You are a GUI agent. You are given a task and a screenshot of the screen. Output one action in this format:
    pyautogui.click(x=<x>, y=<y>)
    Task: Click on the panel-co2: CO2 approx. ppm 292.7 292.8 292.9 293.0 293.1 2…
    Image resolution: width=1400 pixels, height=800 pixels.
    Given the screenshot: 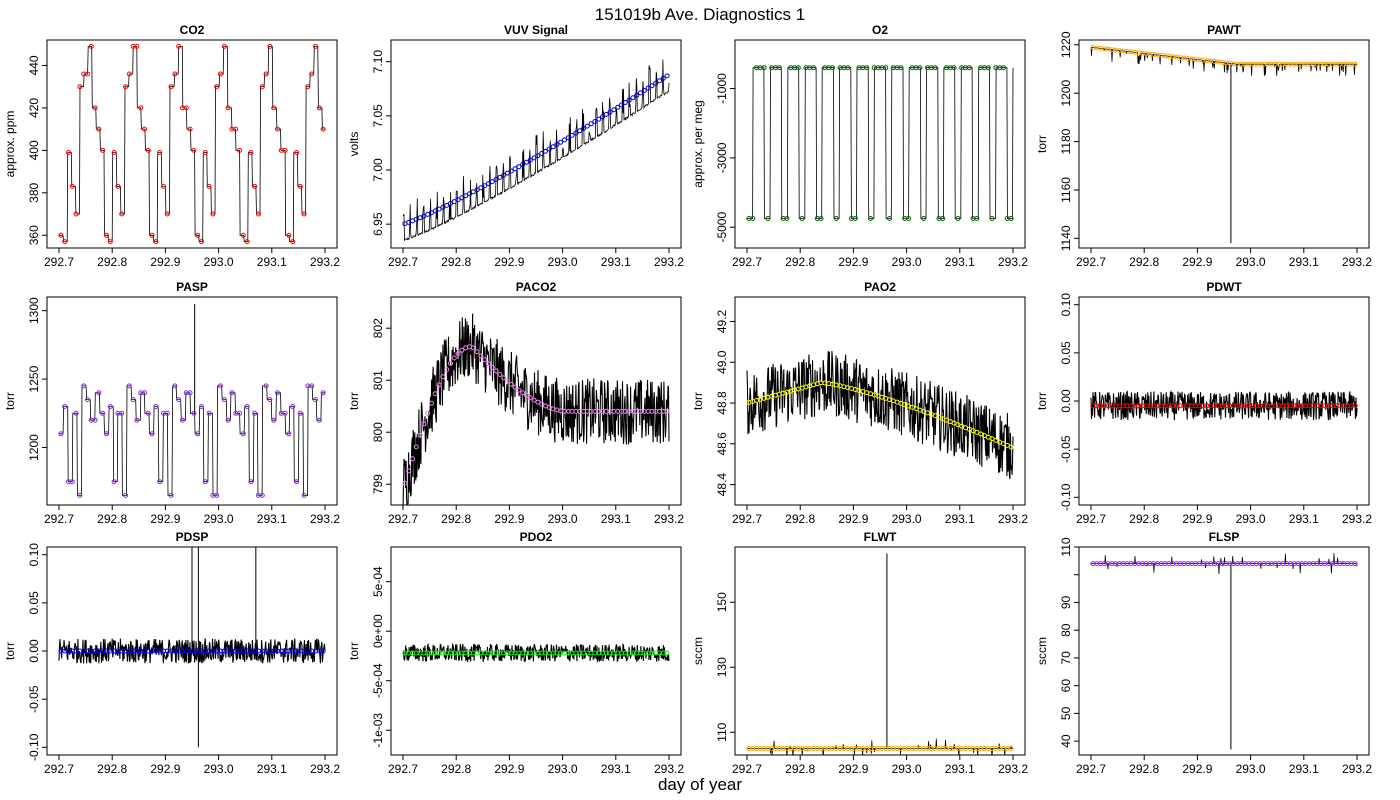 What is the action you would take?
    pyautogui.click(x=171, y=146)
    